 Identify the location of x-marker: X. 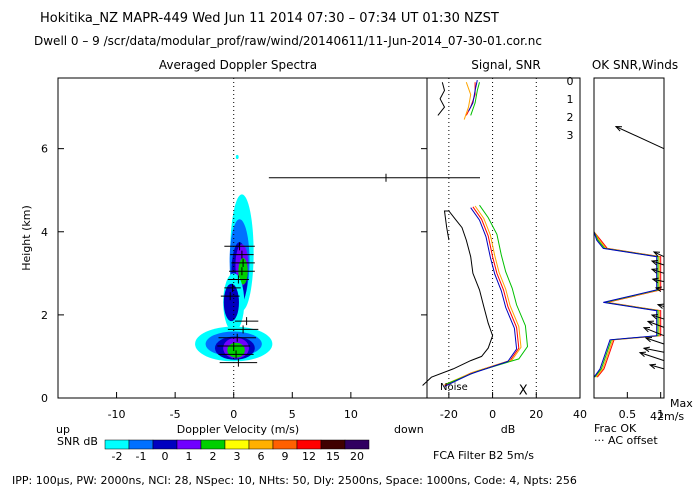
(523, 391).